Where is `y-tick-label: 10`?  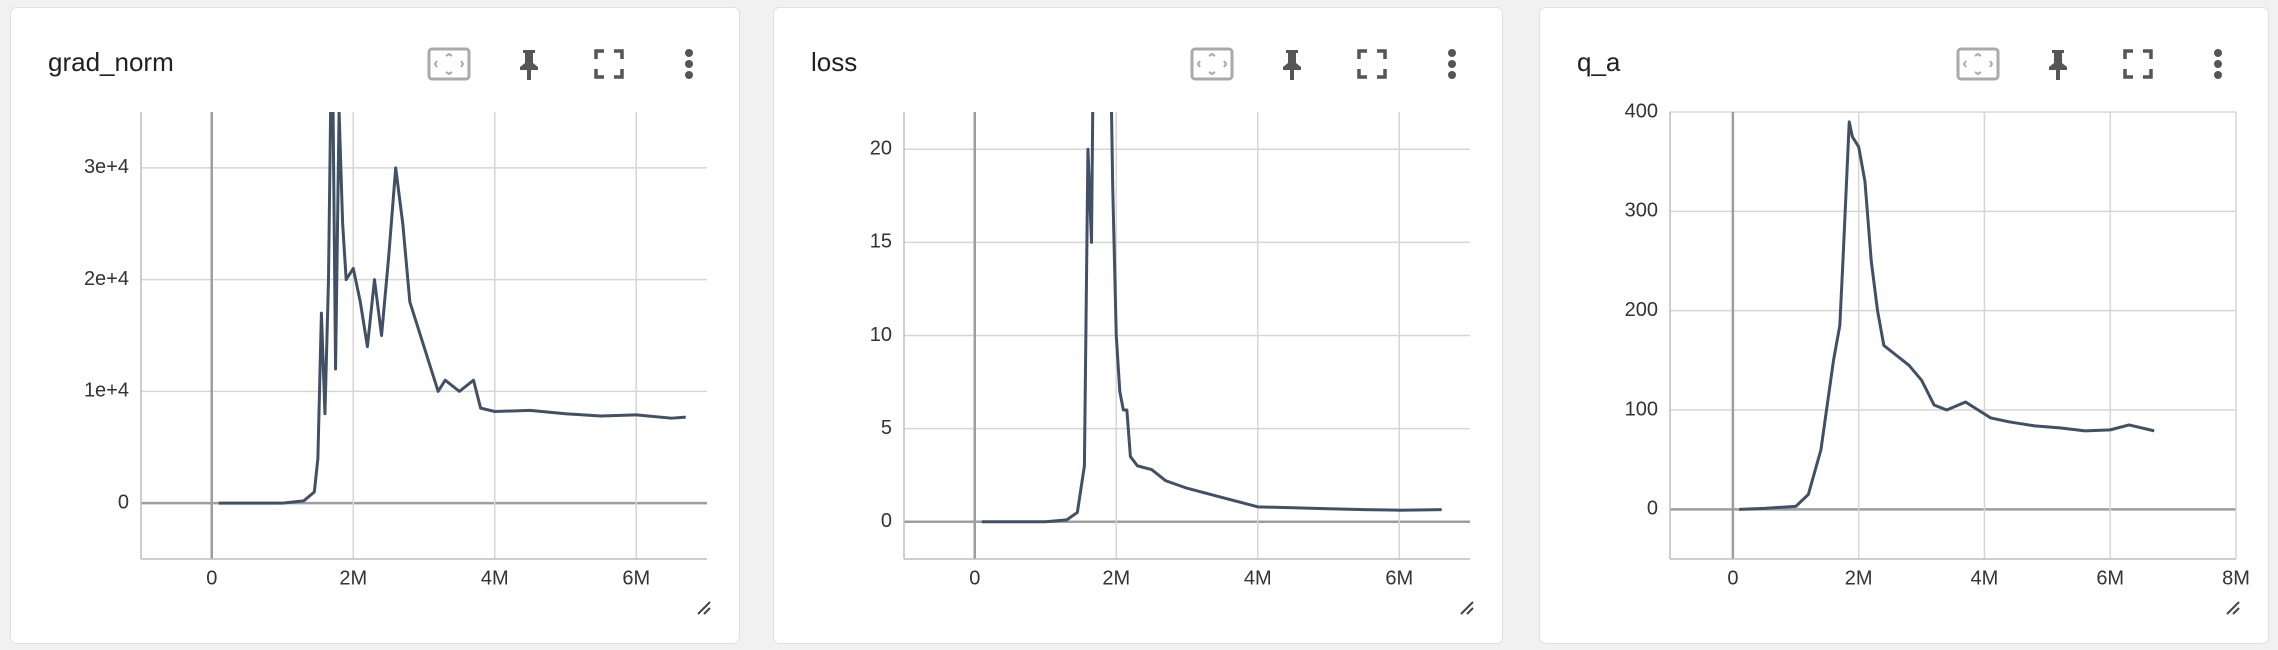 y-tick-label: 10 is located at coordinates (881, 335).